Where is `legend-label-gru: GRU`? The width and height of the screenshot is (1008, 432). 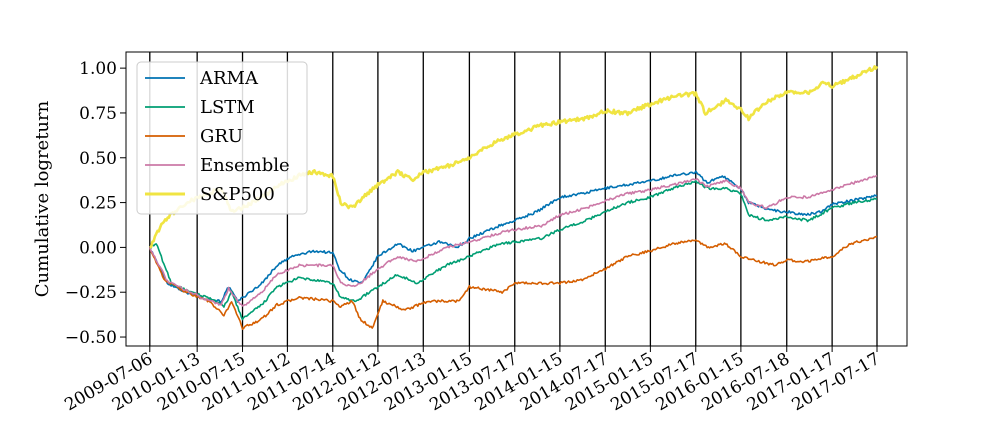
legend-label-gru: GRU is located at coordinates (221, 136).